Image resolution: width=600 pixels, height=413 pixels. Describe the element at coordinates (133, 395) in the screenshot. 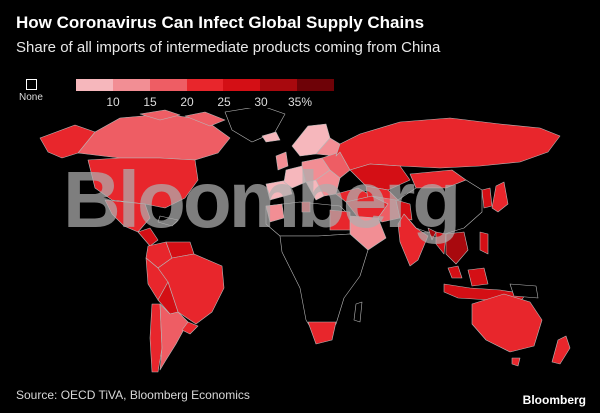

I see `source-note: Source: OECD TiVA, Bloomberg Economics` at that location.